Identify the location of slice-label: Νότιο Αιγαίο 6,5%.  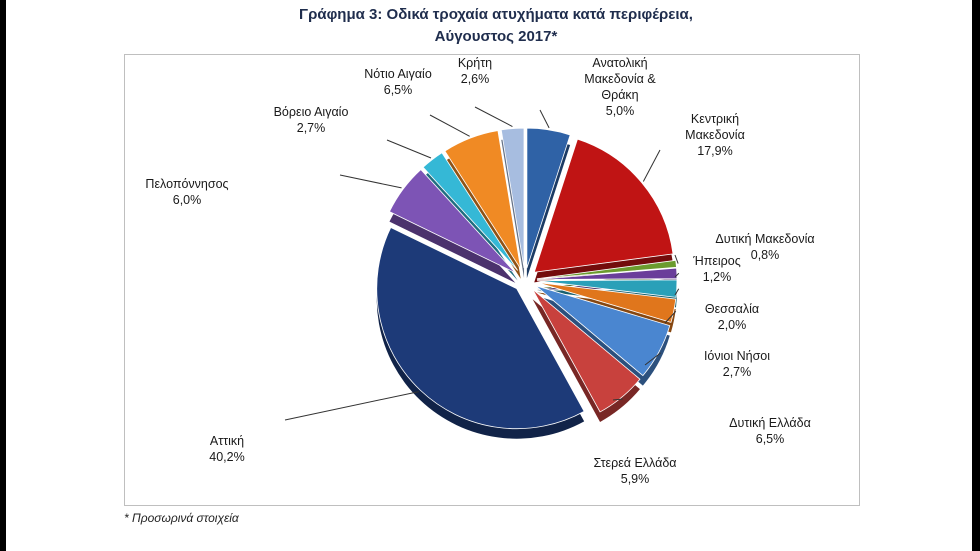
(398, 82).